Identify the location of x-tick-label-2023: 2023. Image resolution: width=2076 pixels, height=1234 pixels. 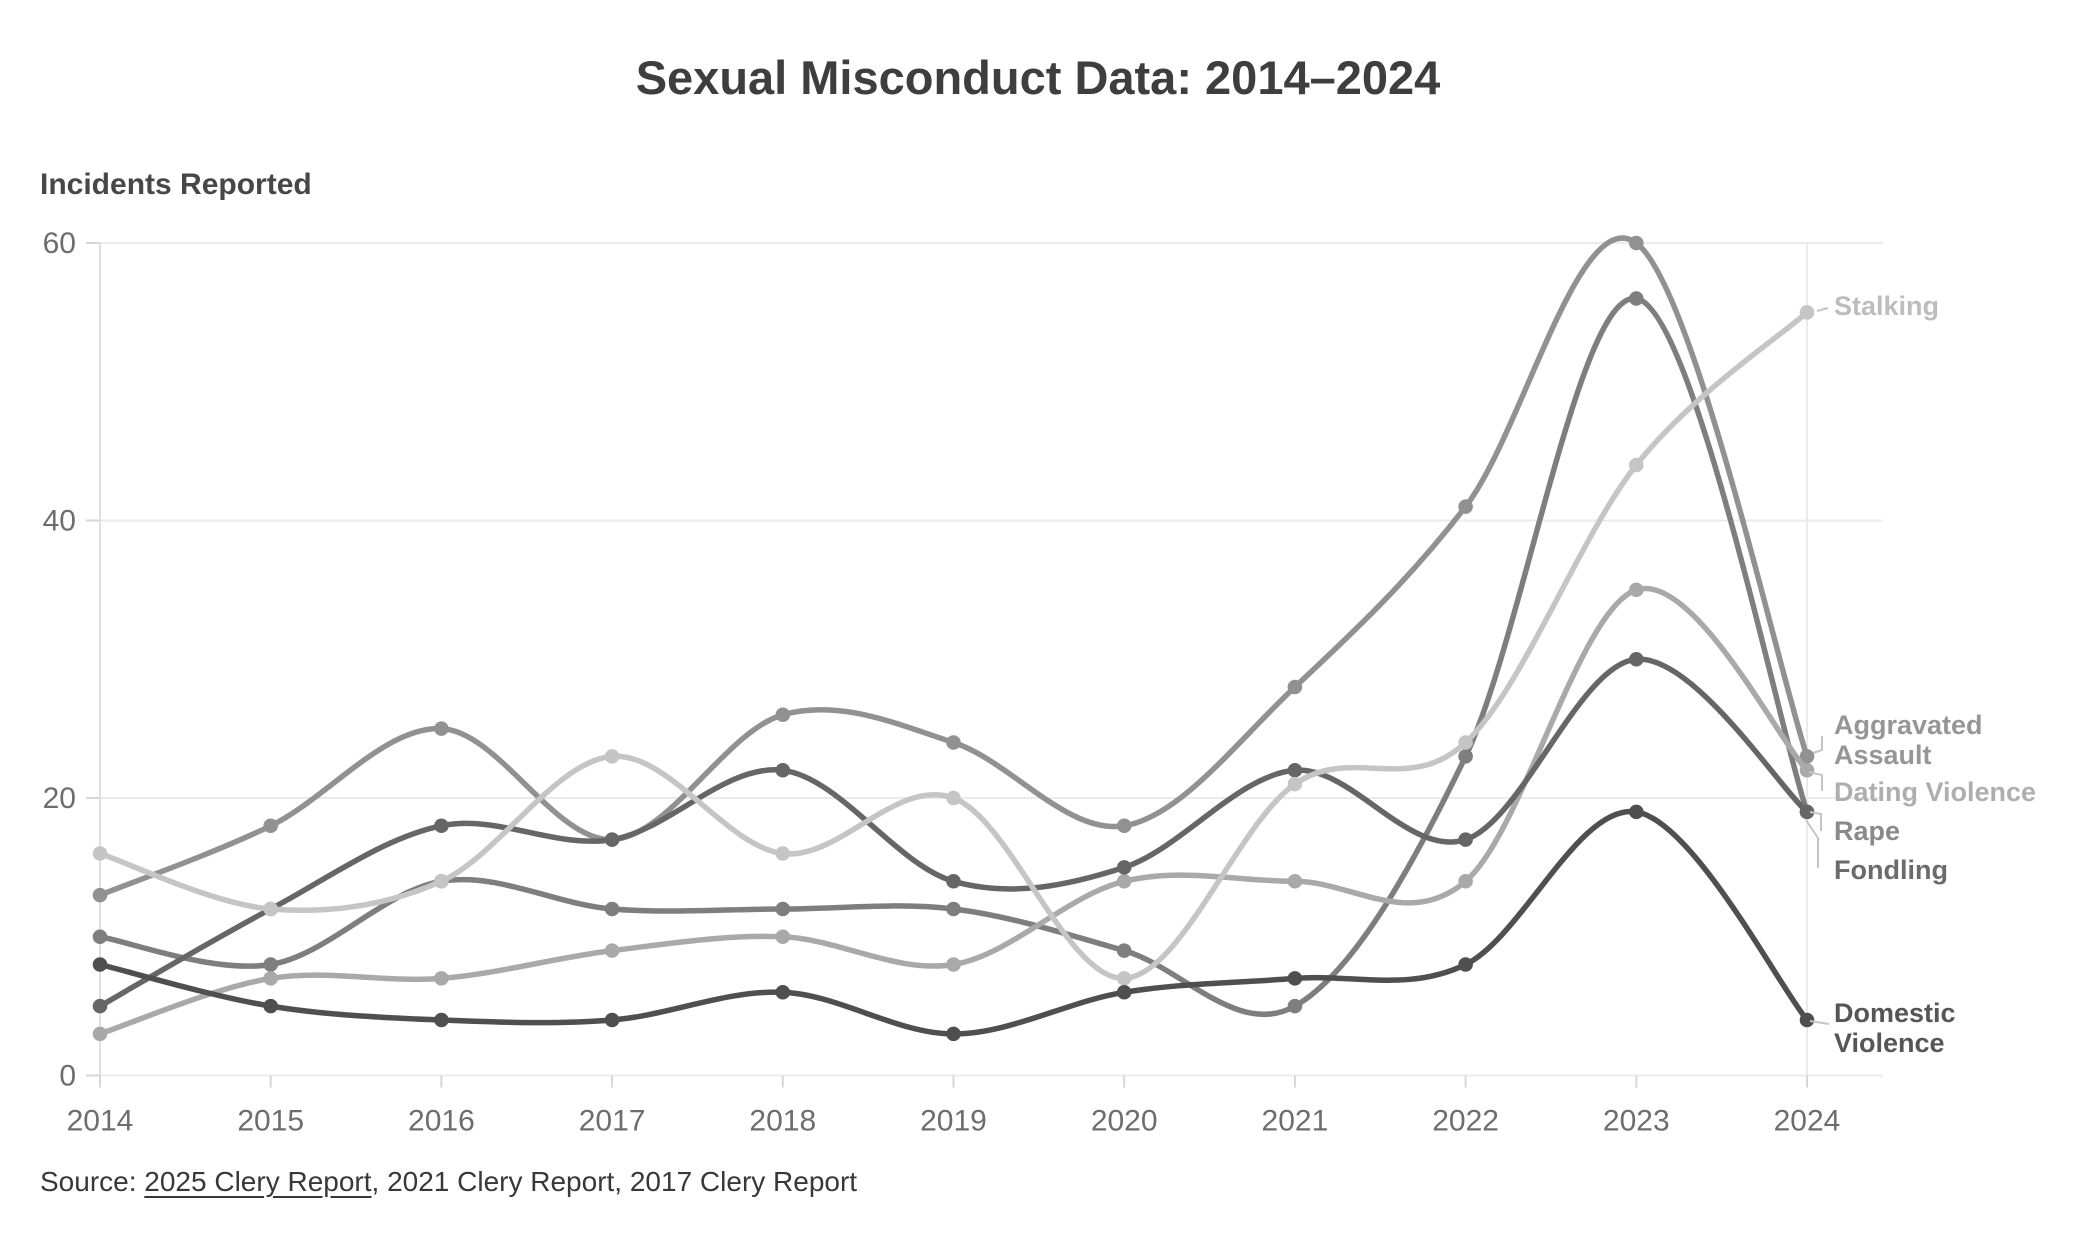
(1636, 1121).